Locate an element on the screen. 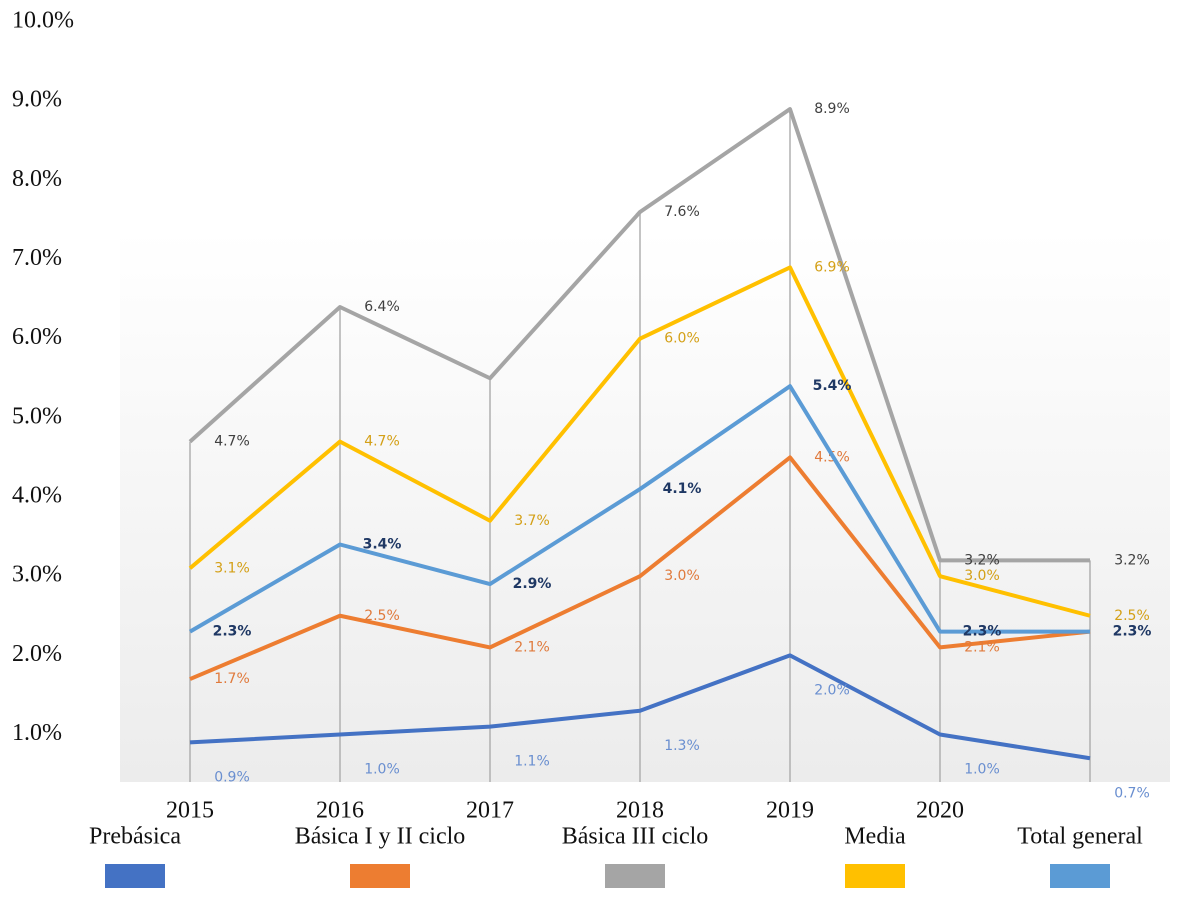  y-tick-label: 10.0% is located at coordinates (43, 21).